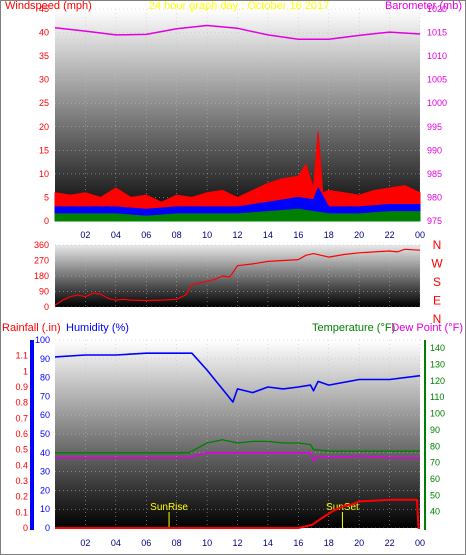  What do you see at coordinates (437, 103) in the screenshot?
I see `barometer-tick-label: 1000` at bounding box center [437, 103].